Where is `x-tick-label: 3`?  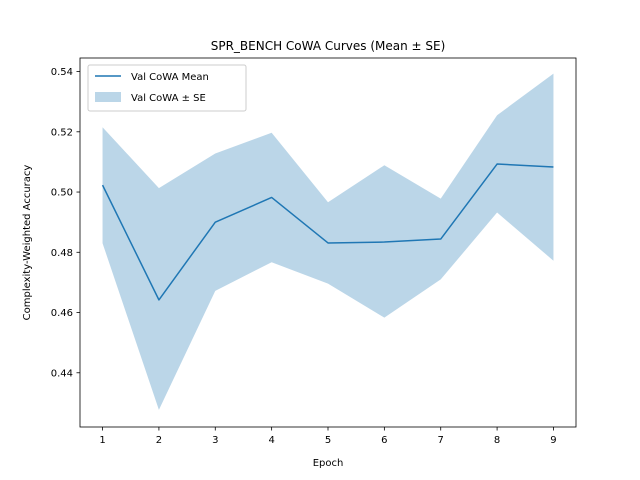 x-tick-label: 3 is located at coordinates (215, 440).